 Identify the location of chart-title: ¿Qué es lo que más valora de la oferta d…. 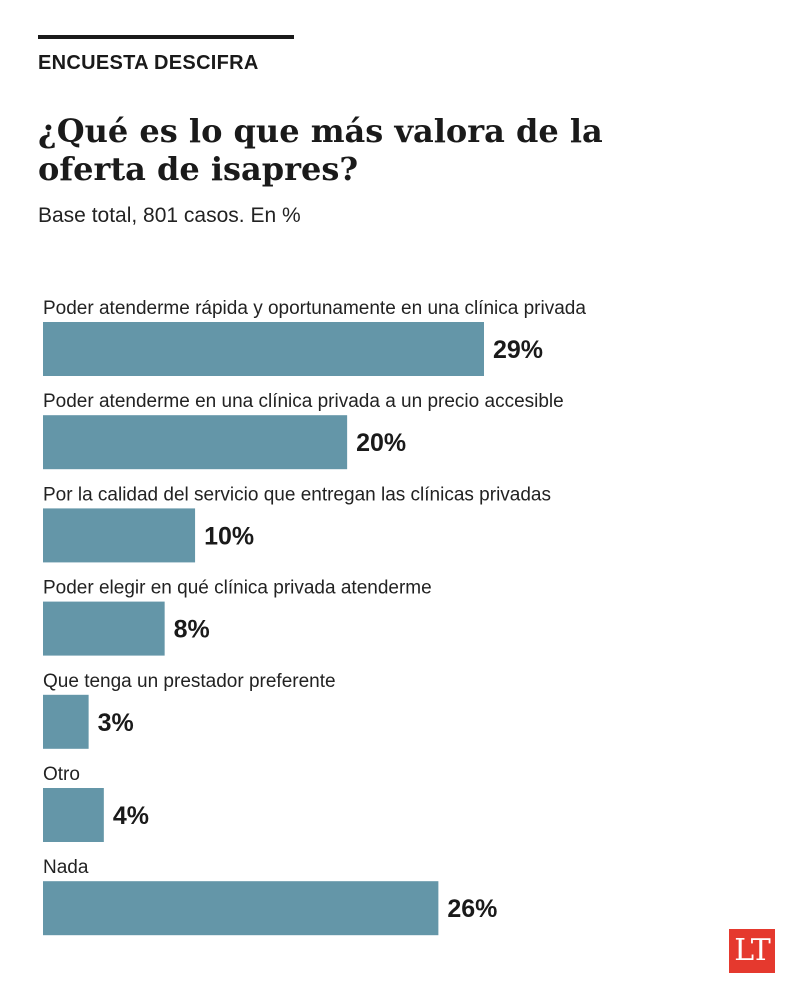
(320, 150).